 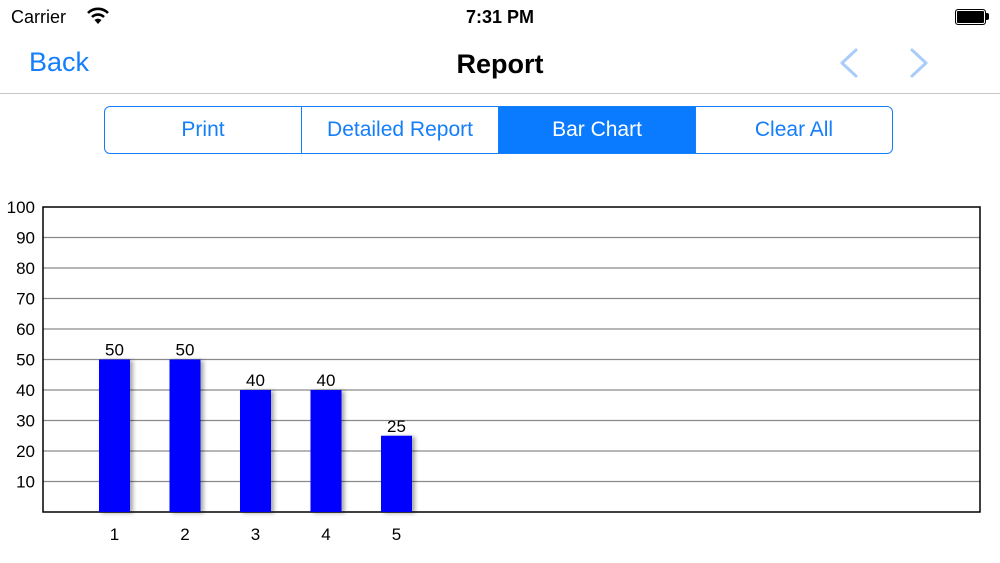 What do you see at coordinates (114, 534) in the screenshot?
I see `x-tick-label: 1` at bounding box center [114, 534].